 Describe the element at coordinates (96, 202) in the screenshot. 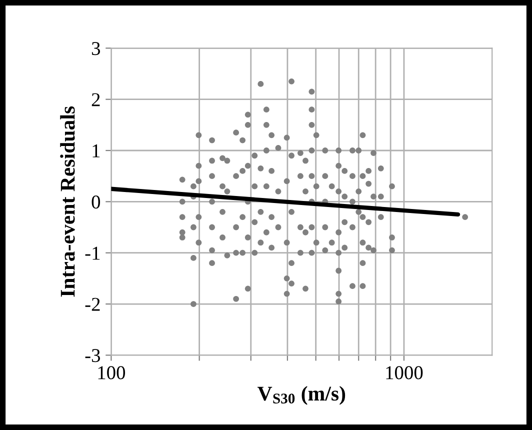

I see `y-tick-label: 0` at that location.